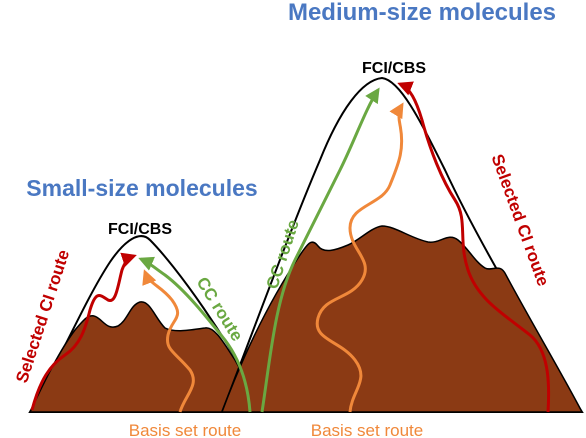  What do you see at coordinates (422, 13) in the screenshot?
I see `medium-molecules-title: Medium-size molecules` at bounding box center [422, 13].